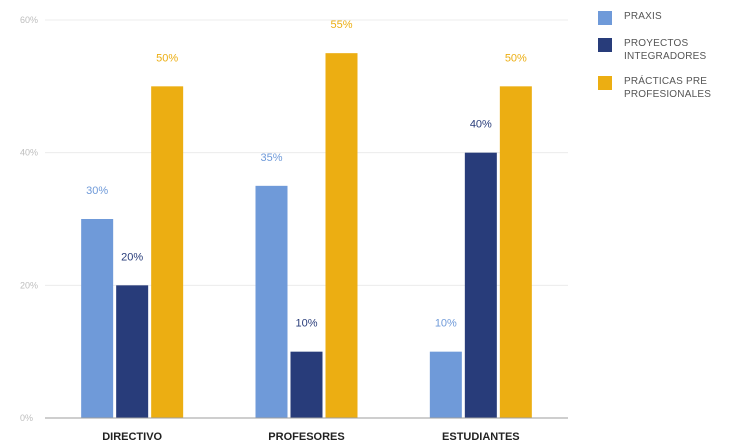 The width and height of the screenshot is (748, 445). I want to click on data-label: 20%, so click(132, 257).